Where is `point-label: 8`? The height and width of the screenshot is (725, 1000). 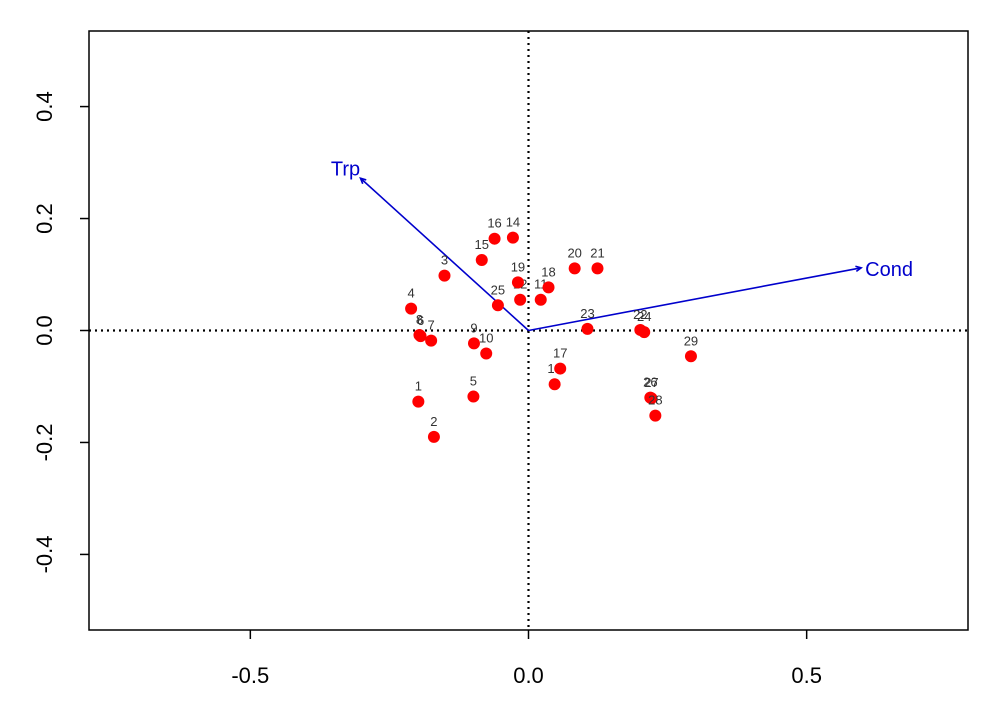
point-label: 8 is located at coordinates (419, 319).